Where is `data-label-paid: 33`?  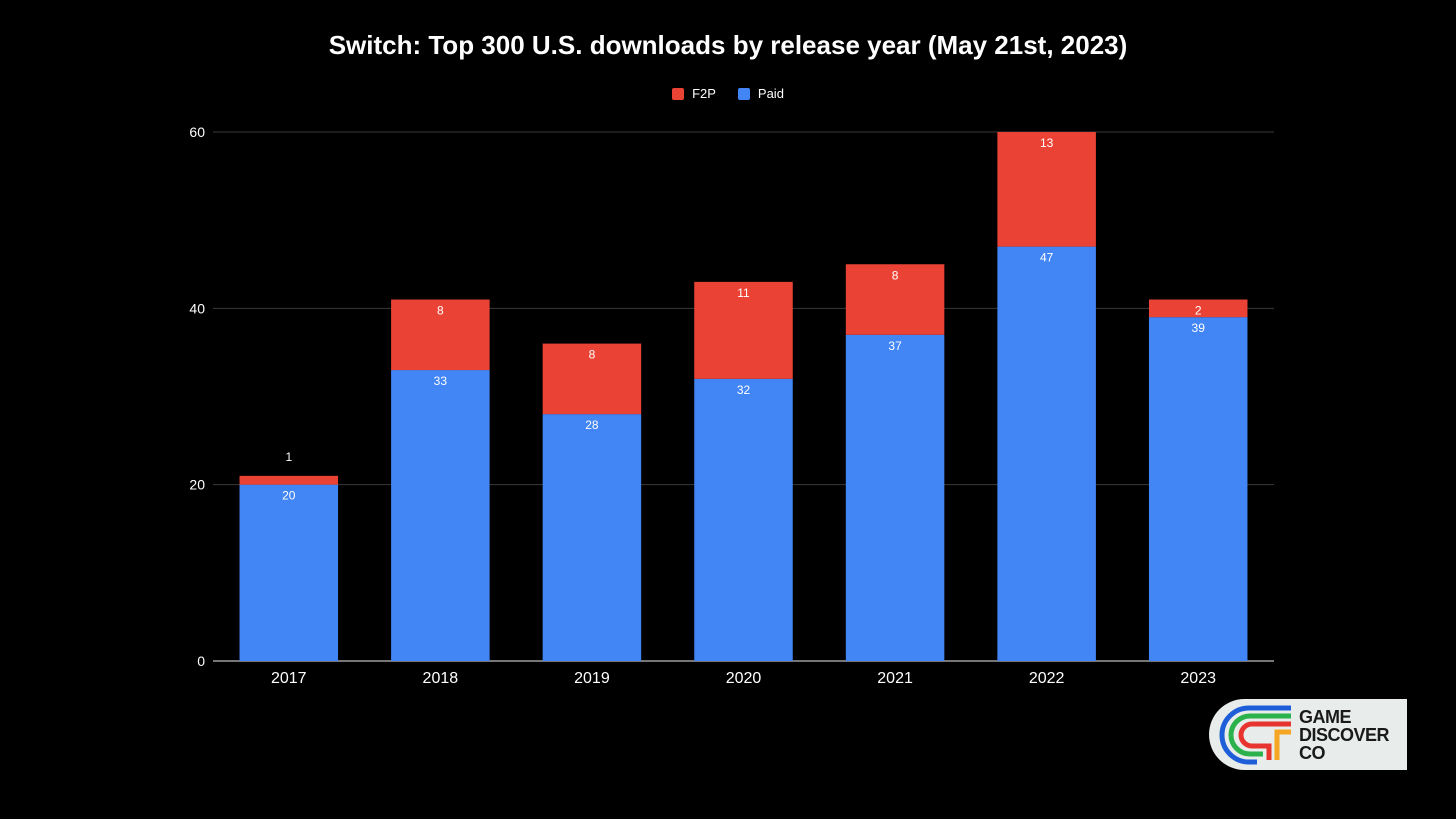
data-label-paid: 33 is located at coordinates (441, 381).